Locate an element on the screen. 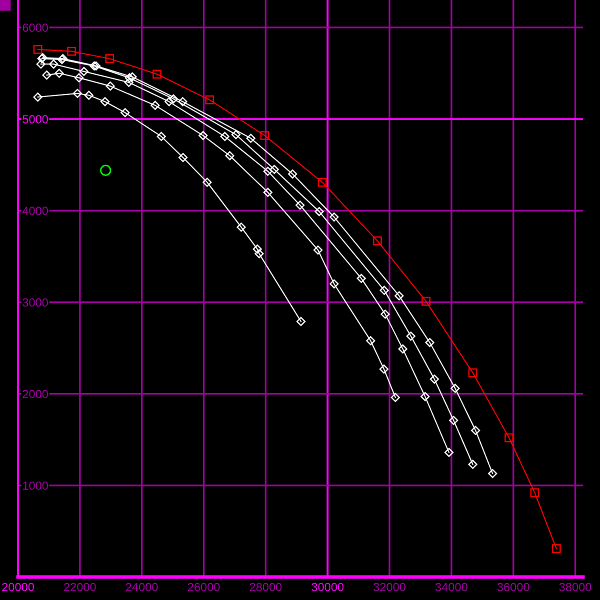 This screenshot has height=600, width=600. x-tick-label: 20000 is located at coordinates (18, 587).